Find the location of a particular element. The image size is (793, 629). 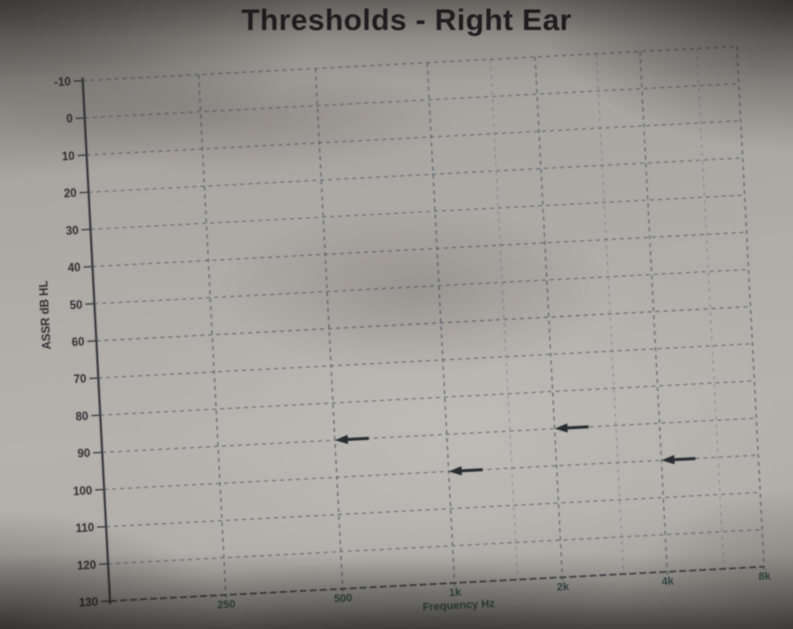

y-tick-label-90: 90 is located at coordinates (83, 454).